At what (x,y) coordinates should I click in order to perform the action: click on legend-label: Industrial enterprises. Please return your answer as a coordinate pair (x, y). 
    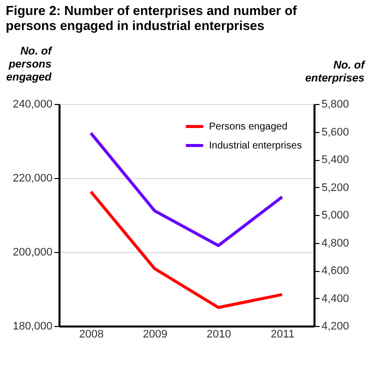
    Looking at the image, I should click on (255, 146).